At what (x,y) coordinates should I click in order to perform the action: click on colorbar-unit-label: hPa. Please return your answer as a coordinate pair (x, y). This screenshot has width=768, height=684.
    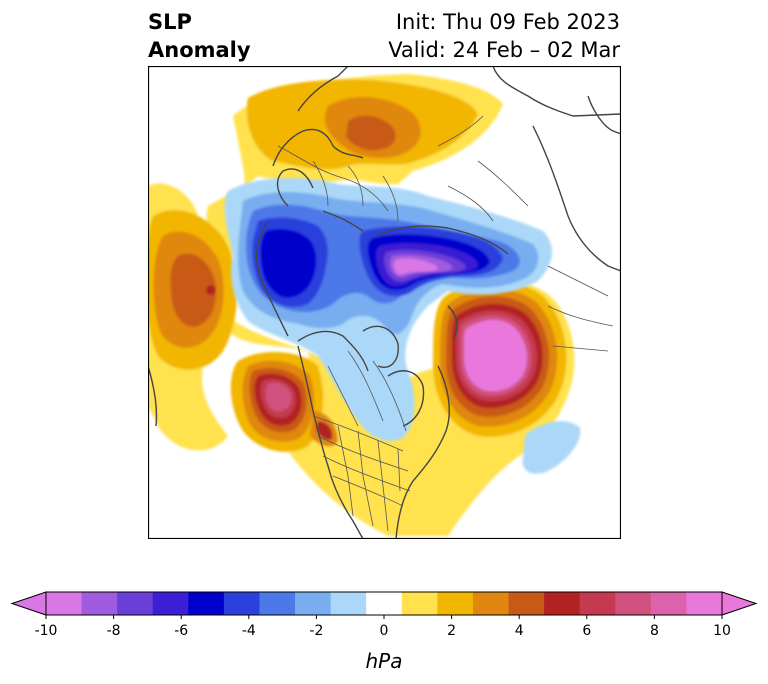
    Looking at the image, I should click on (384, 661).